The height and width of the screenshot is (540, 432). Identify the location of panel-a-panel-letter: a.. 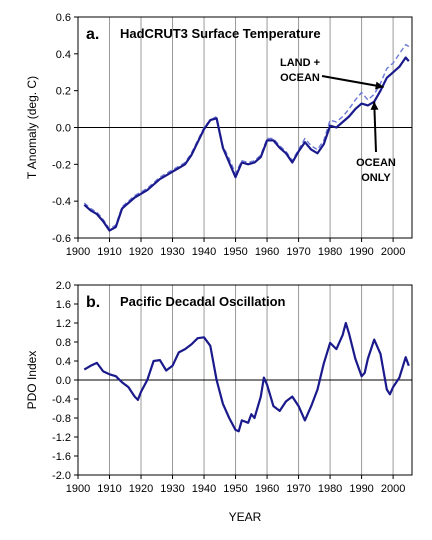
(92, 34).